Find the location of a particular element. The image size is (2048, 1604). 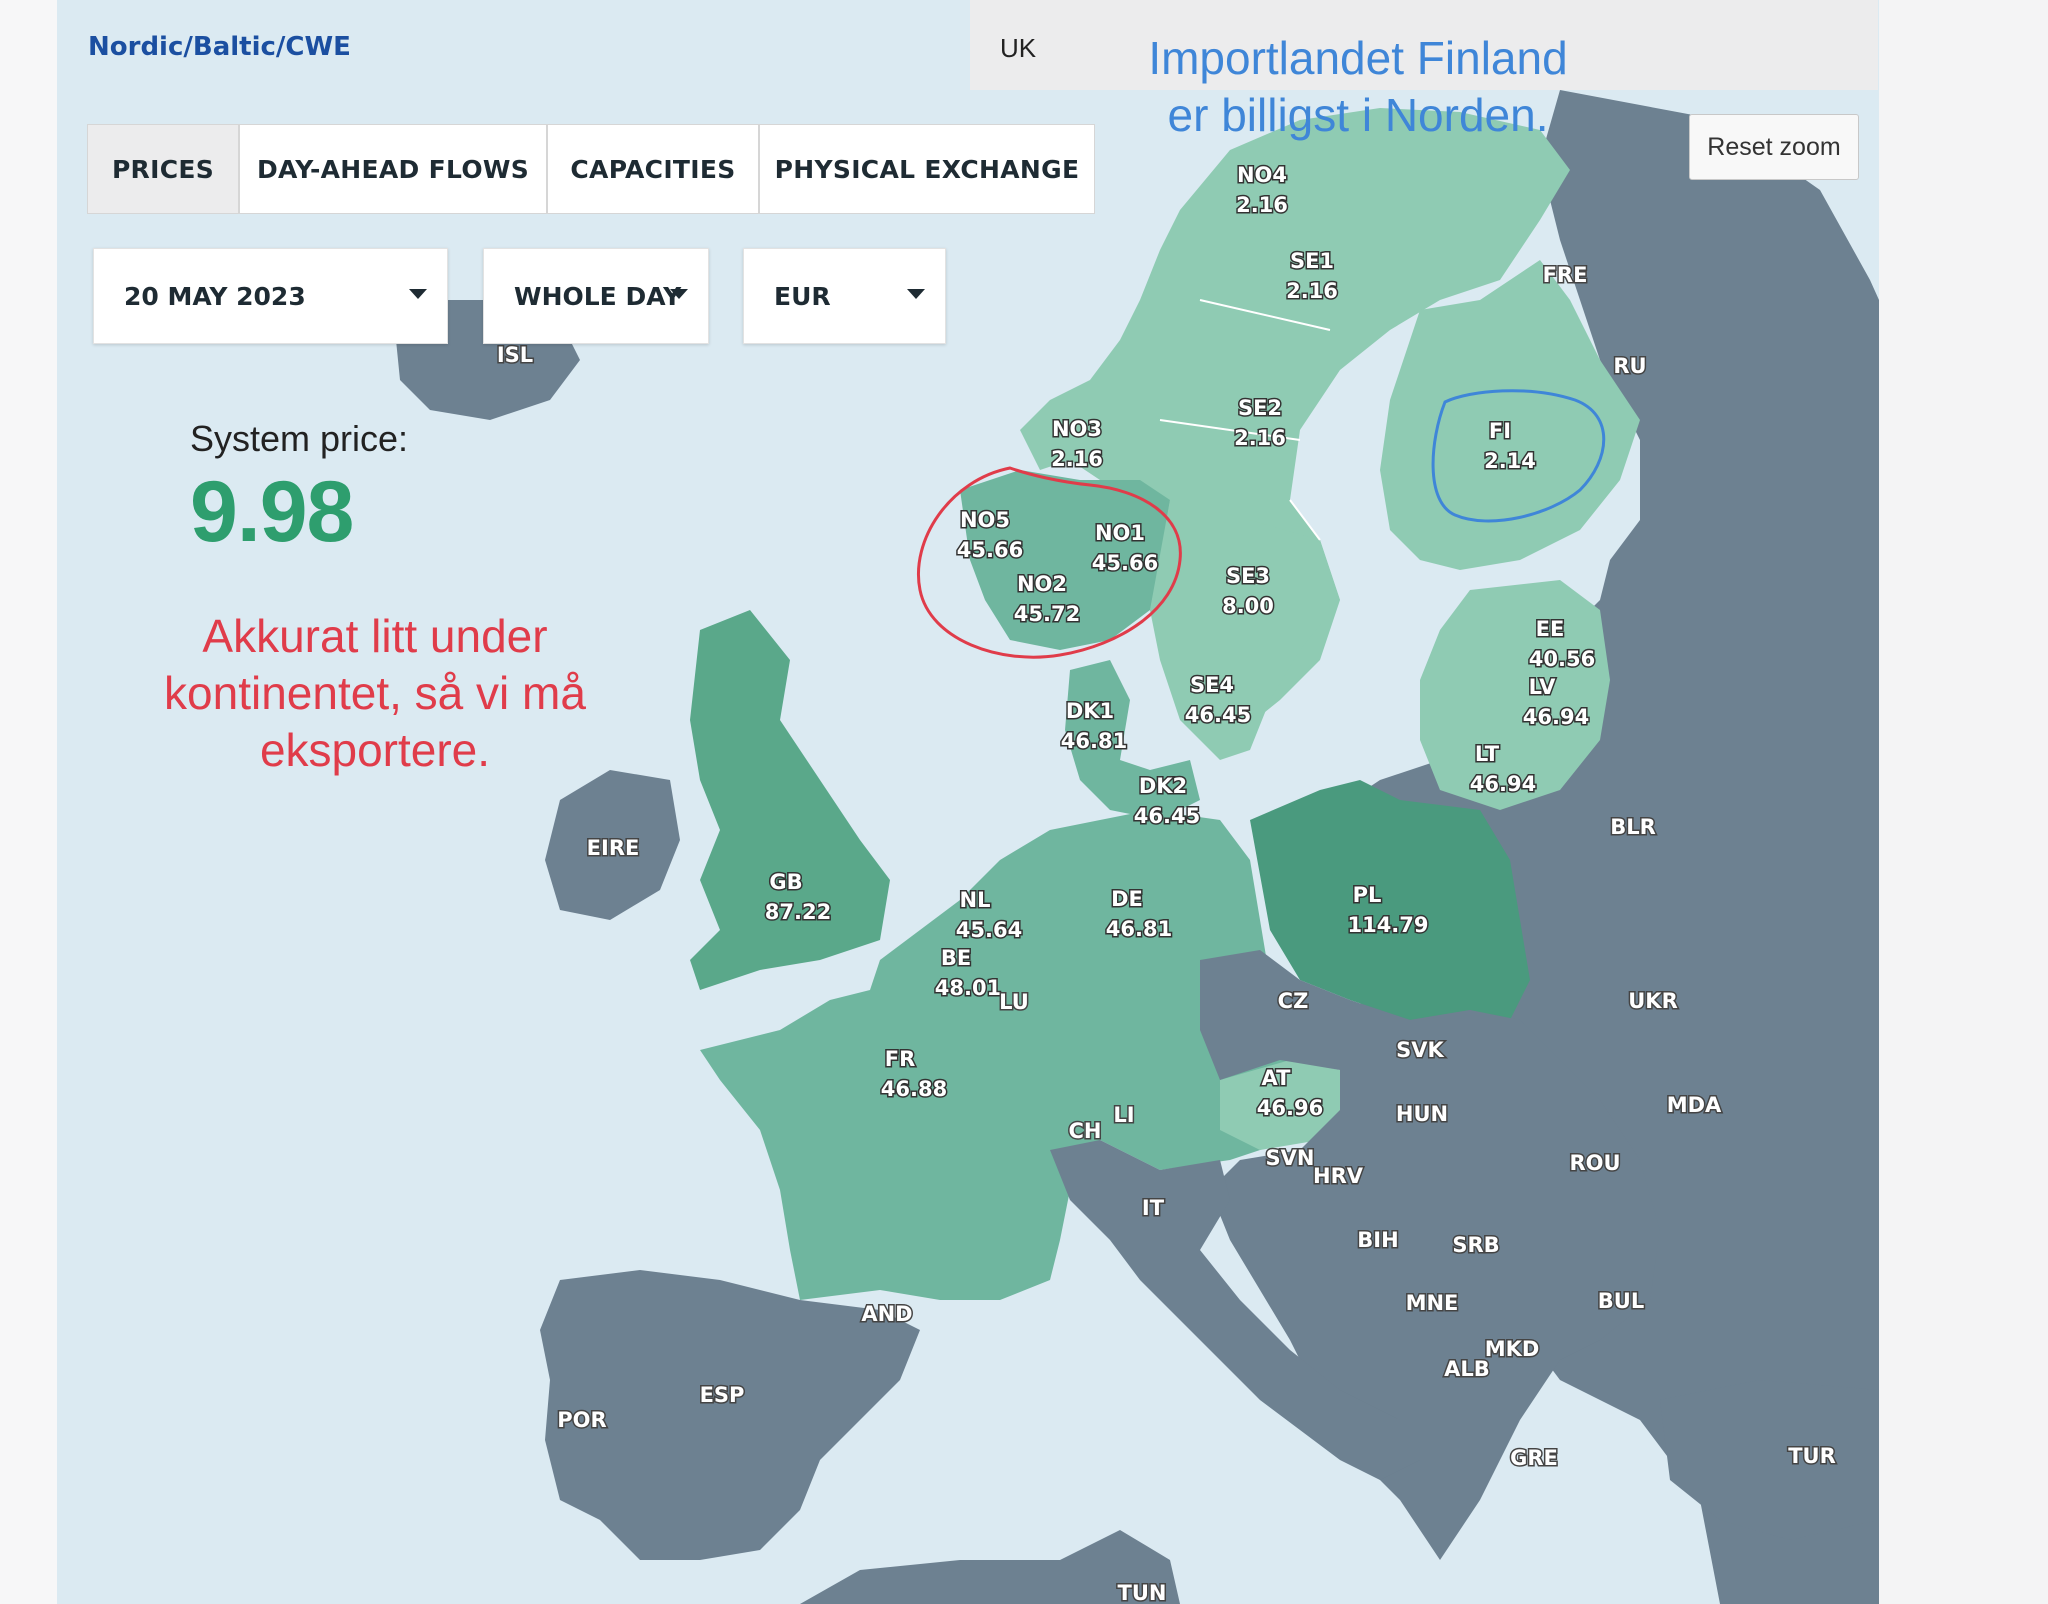

period-select: WHOLE DAY is located at coordinates (596, 296).